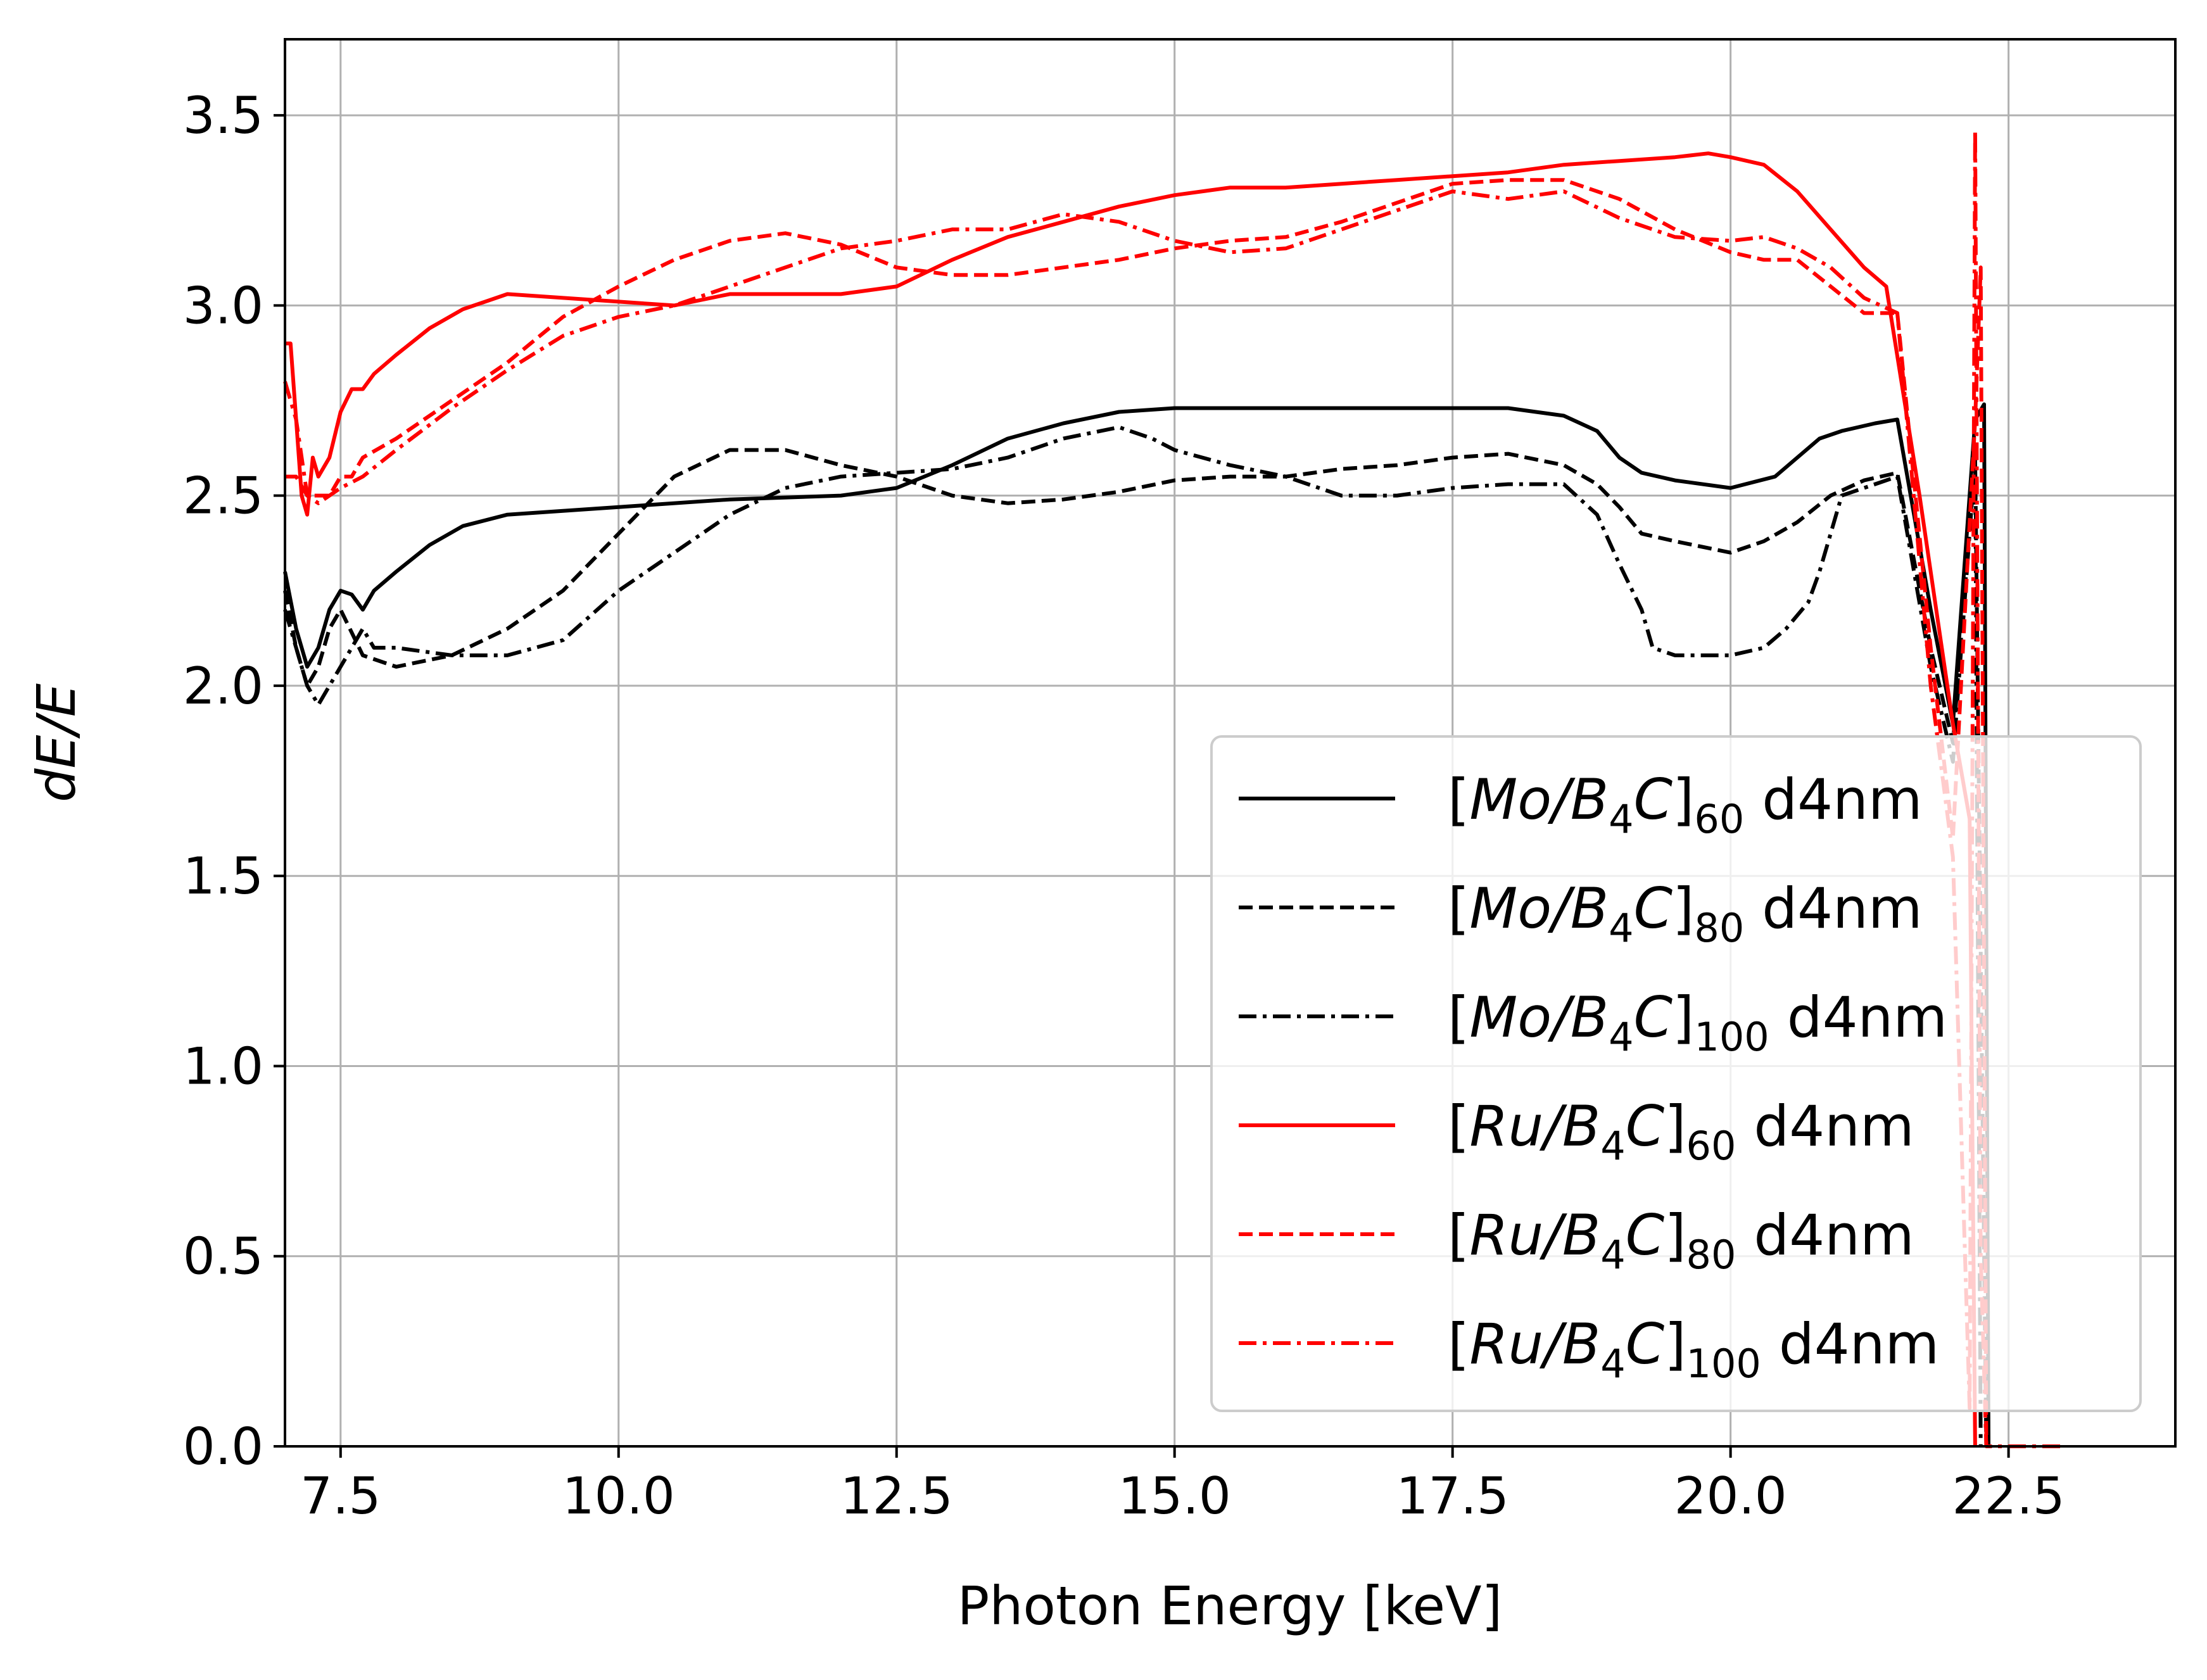 The width and height of the screenshot is (2207, 1680). Describe the element at coordinates (618, 1496) in the screenshot. I see `x-tick-label: 10.0` at that location.